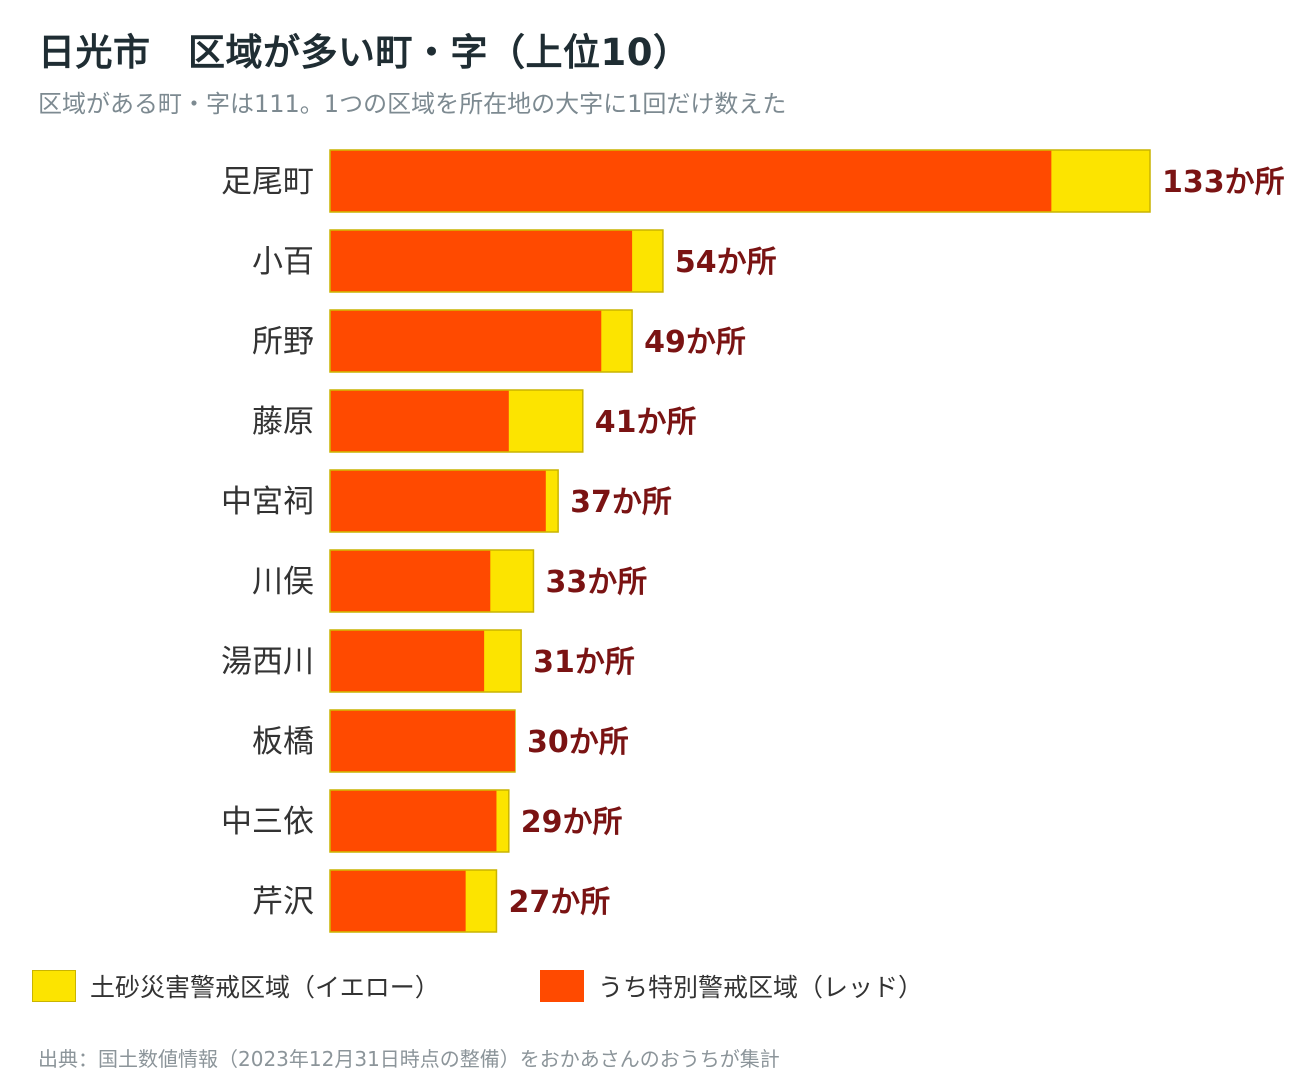 This screenshot has width=1300, height=1090. Describe the element at coordinates (596, 582) in the screenshot. I see `value-label: 33か所` at that location.